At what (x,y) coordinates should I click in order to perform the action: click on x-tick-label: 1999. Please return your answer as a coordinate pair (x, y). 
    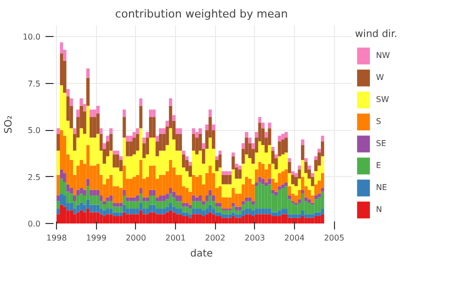
    Looking at the image, I should click on (96, 238).